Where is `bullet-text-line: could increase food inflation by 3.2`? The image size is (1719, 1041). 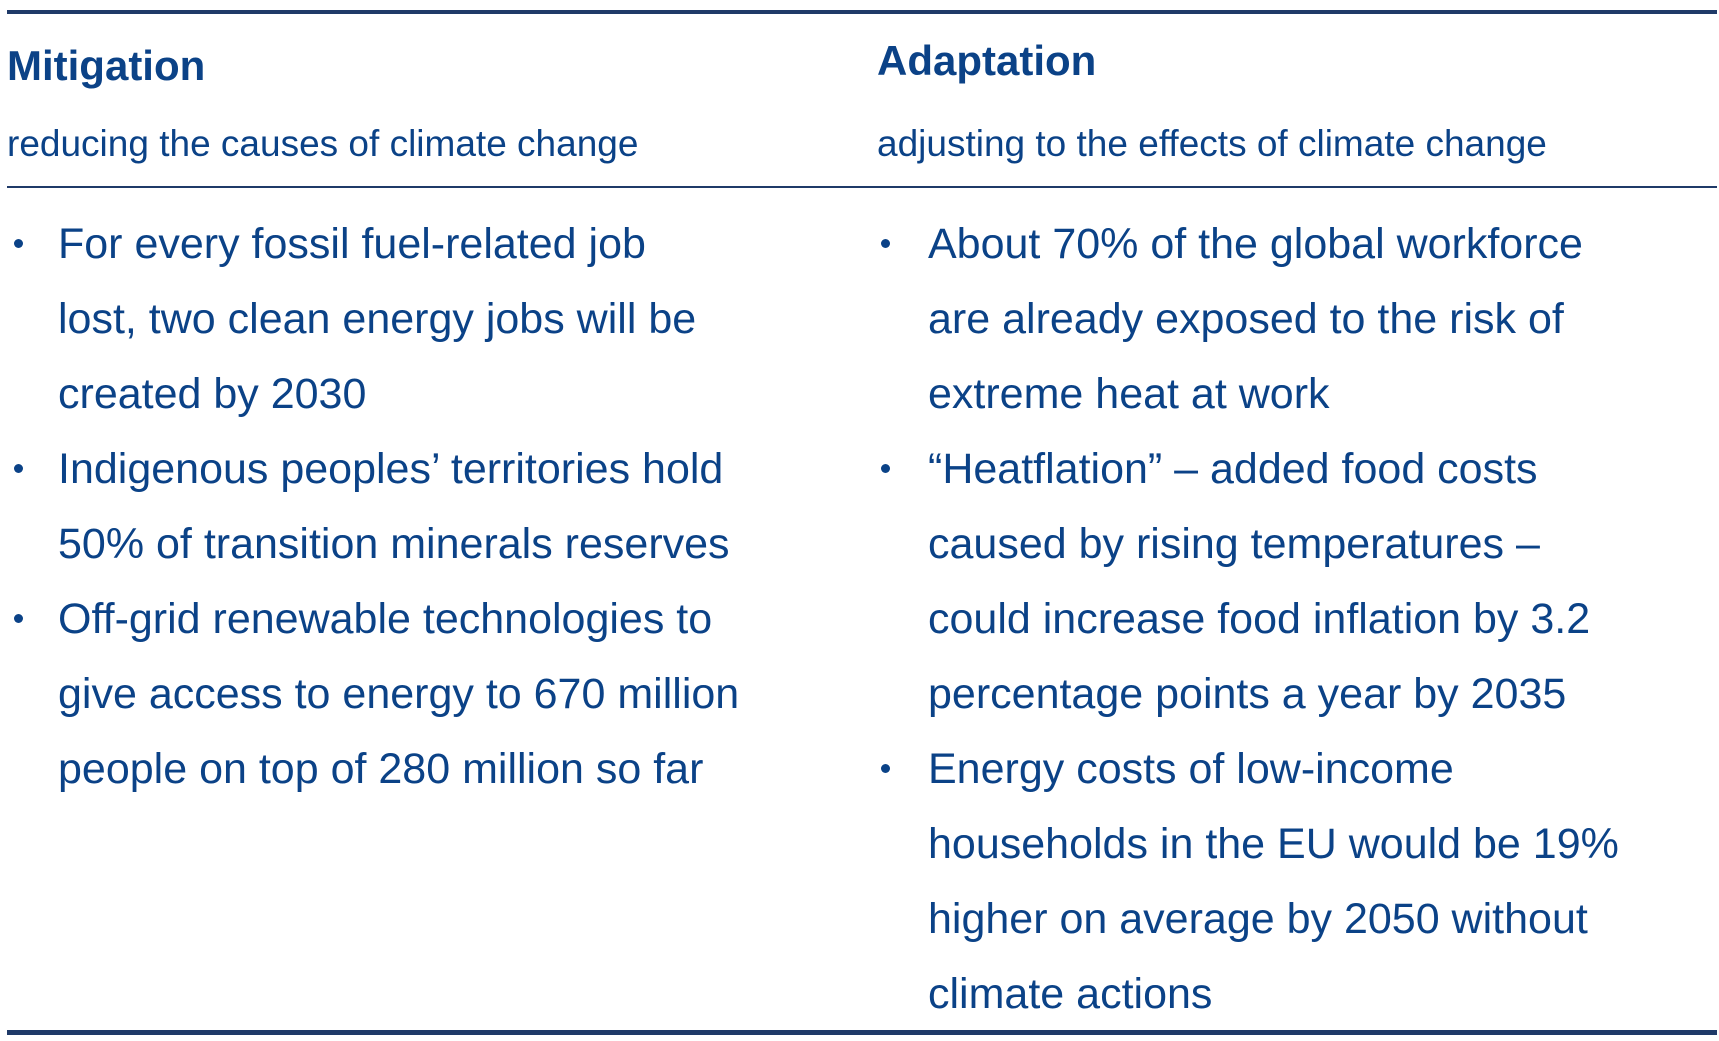
bullet-text-line: could increase food inflation by 3.2 is located at coordinates (1259, 619).